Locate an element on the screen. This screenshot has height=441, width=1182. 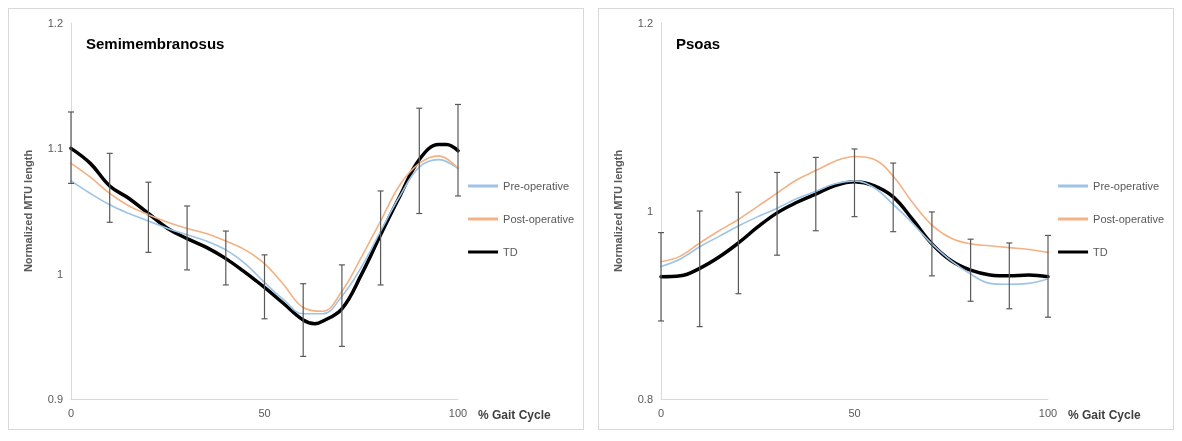
y-tick-label: 0.8 is located at coordinates (645, 399).